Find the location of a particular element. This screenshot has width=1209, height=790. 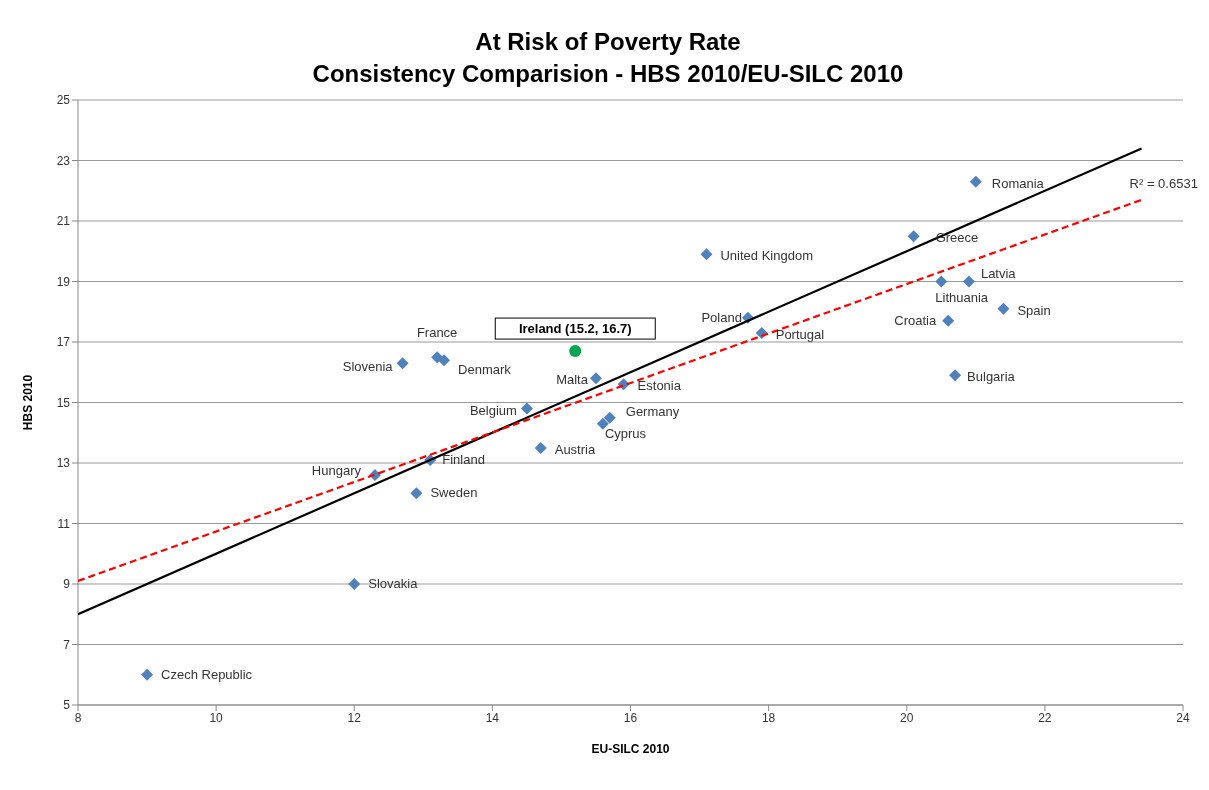

annotation: Czech Republic is located at coordinates (207, 674).